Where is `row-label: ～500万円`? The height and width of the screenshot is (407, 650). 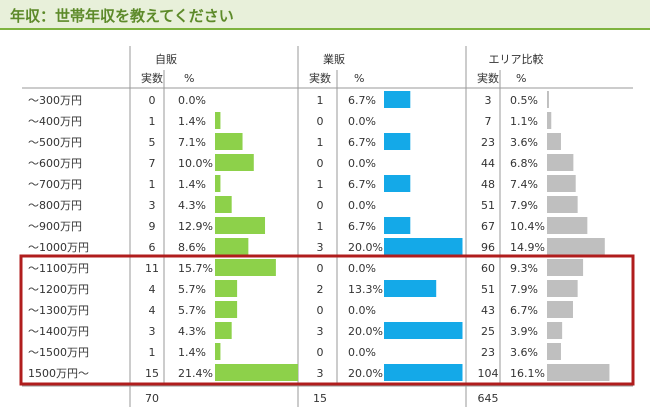 row-label: ～500万円 is located at coordinates (55, 142).